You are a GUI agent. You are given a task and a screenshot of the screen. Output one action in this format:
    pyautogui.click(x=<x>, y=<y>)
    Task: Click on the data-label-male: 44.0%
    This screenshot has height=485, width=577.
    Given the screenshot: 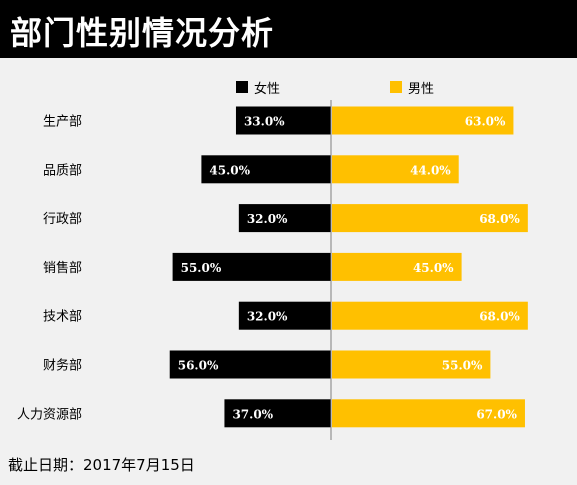 What is the action you would take?
    pyautogui.click(x=430, y=170)
    